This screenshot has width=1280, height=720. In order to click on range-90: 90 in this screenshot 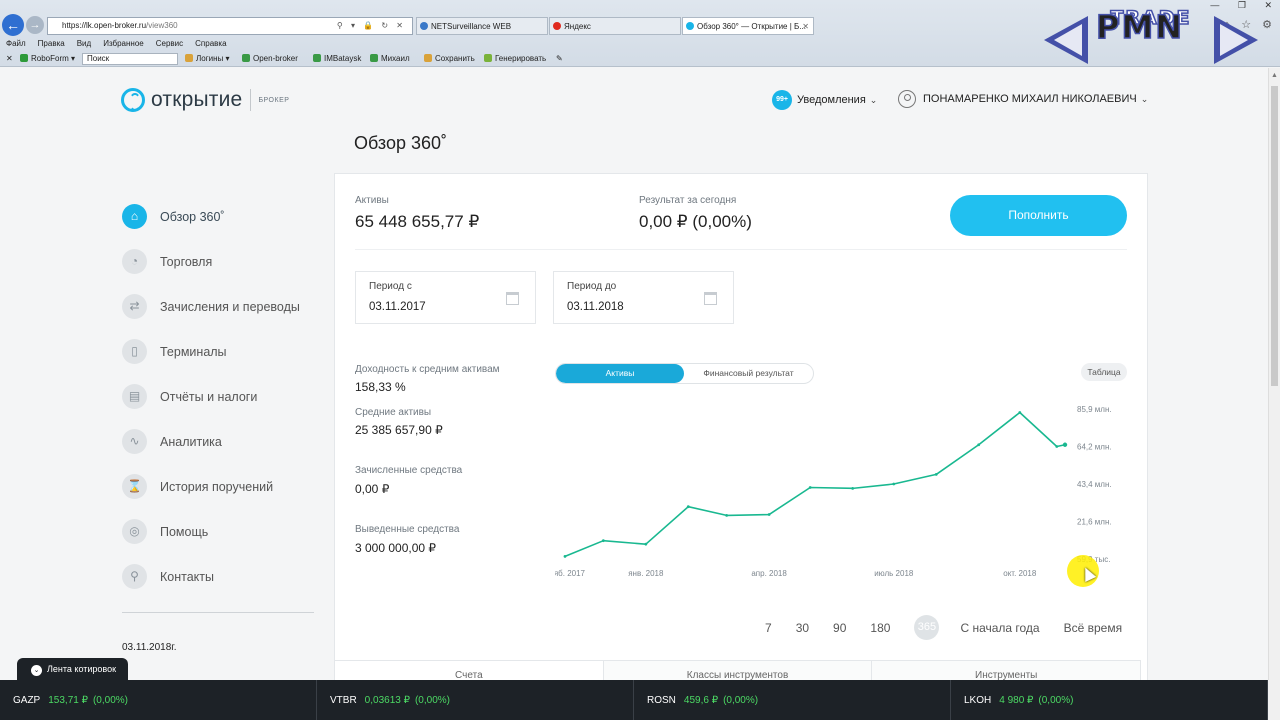, I will do `click(840, 627)`.